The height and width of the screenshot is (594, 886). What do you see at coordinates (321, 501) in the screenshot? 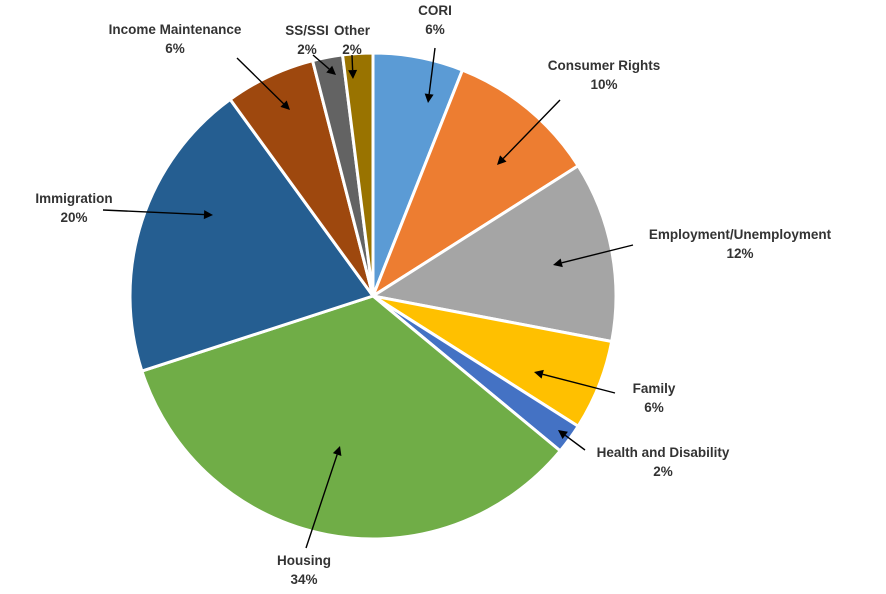
I see `leader-line-housing` at bounding box center [321, 501].